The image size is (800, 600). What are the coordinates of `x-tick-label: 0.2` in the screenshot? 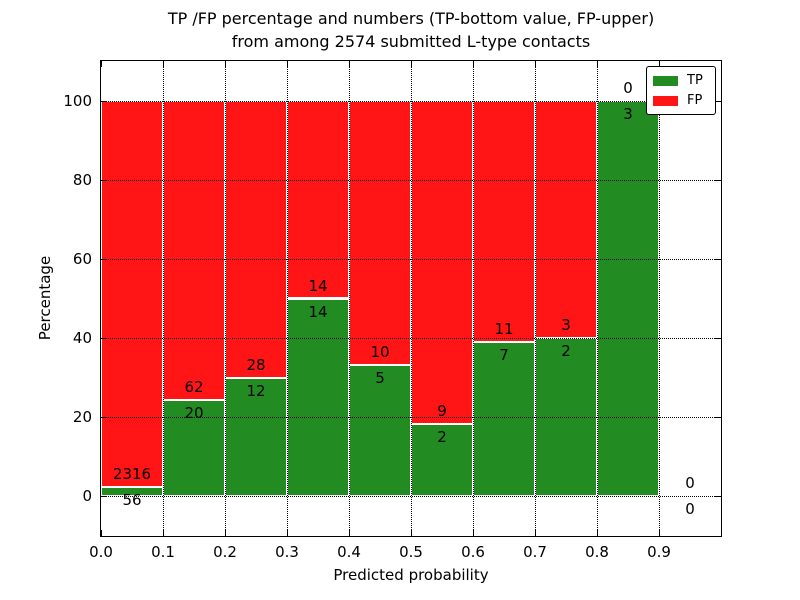 It's located at (225, 552).